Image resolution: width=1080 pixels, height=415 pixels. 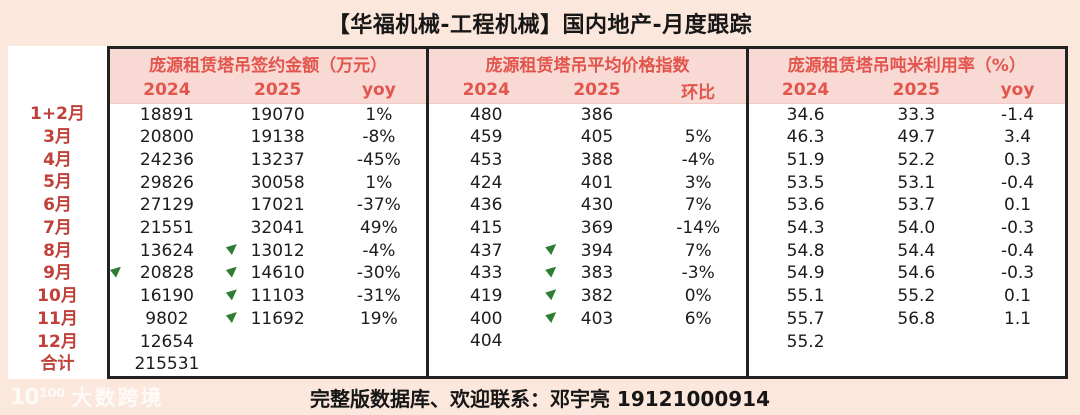 I want to click on cell-value: 437, so click(x=486, y=250).